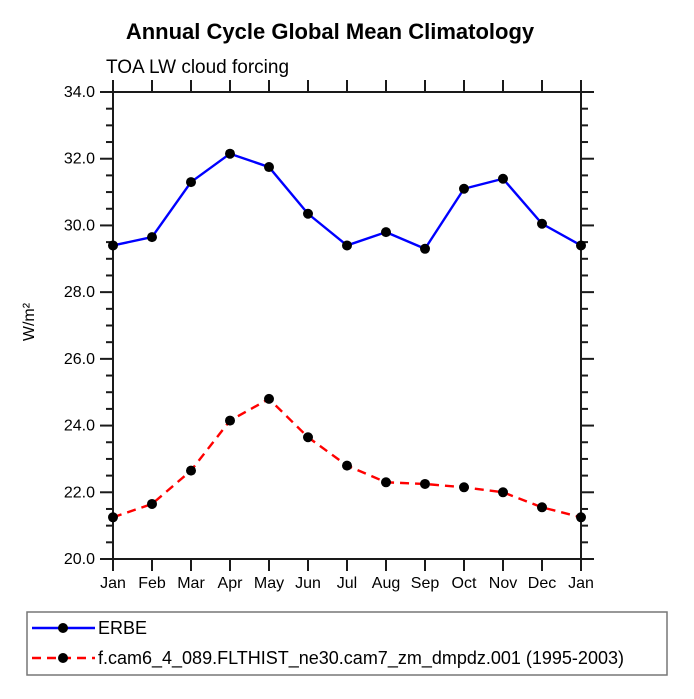  I want to click on y-tick-label: 24.0, so click(79, 426).